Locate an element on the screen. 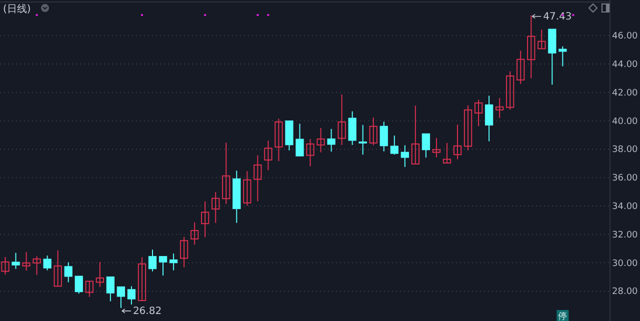 The image size is (640, 321). annotation: 47.43 is located at coordinates (557, 16).